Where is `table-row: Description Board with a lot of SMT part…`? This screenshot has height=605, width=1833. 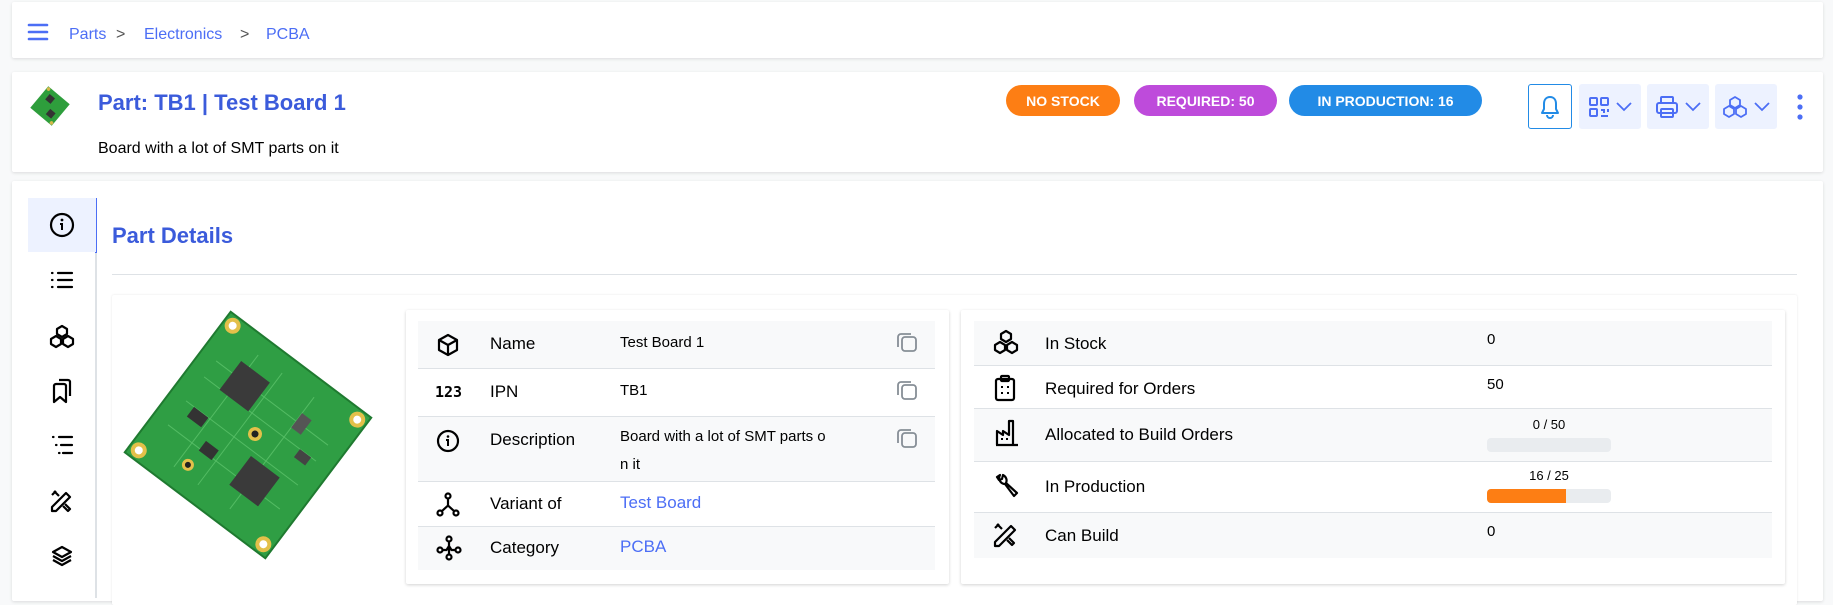
table-row: Description Board with a lot of SMT part… is located at coordinates (676, 449).